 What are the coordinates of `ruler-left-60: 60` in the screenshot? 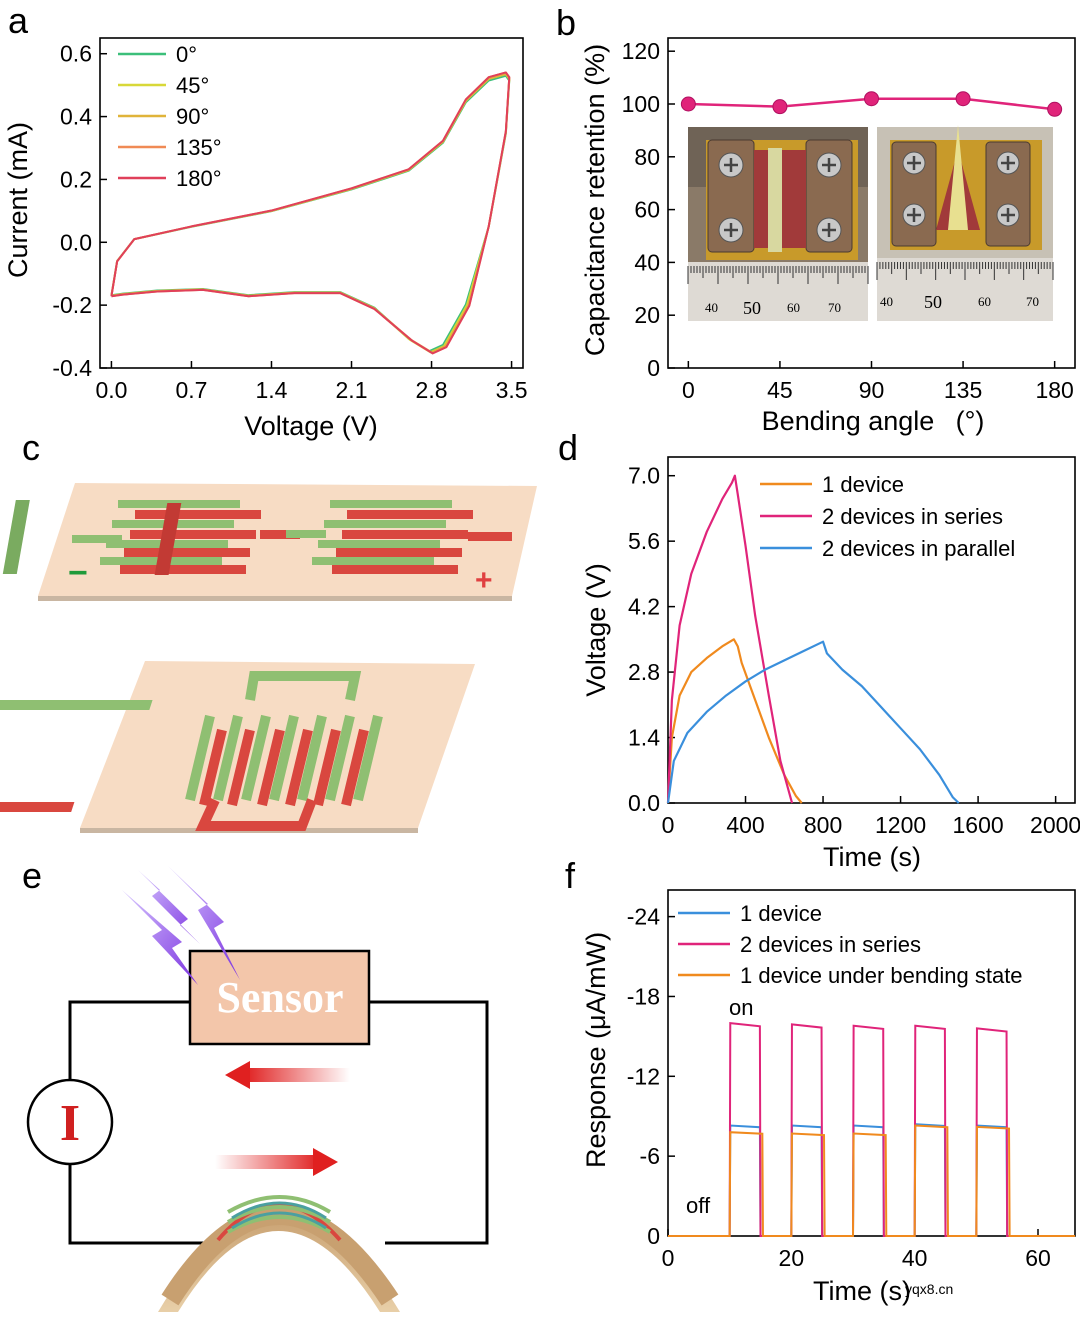 It's located at (793, 307).